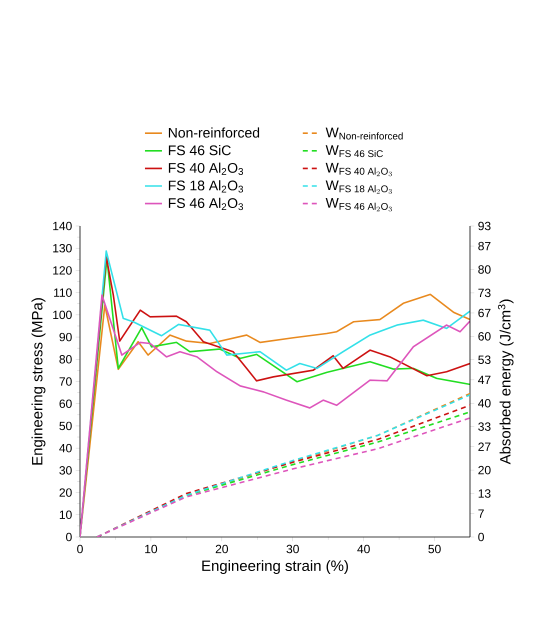 Image resolution: width=535 pixels, height=617 pixels. I want to click on y-tick-label: 60, so click(66, 403).